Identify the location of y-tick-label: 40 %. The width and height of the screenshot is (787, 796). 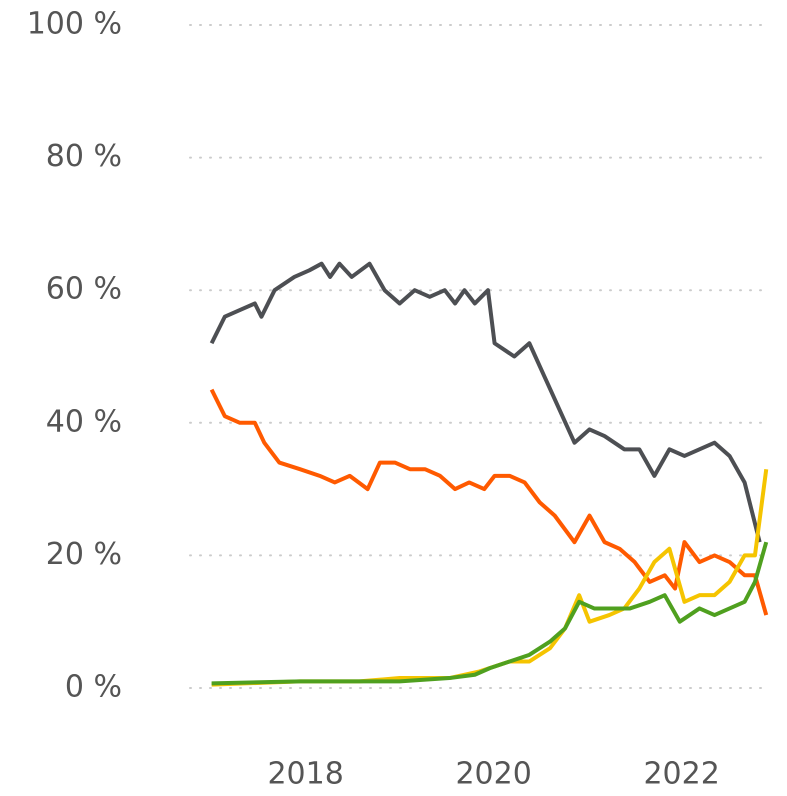
(84, 421).